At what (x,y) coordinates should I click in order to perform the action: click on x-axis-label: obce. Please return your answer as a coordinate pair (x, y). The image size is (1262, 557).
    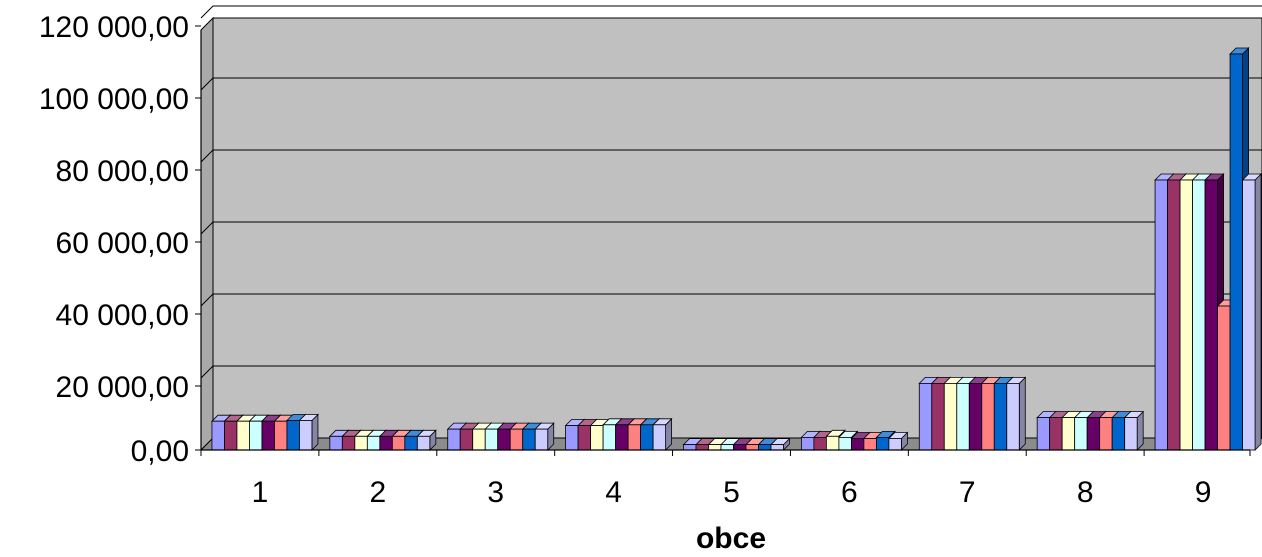
    Looking at the image, I should click on (731, 538).